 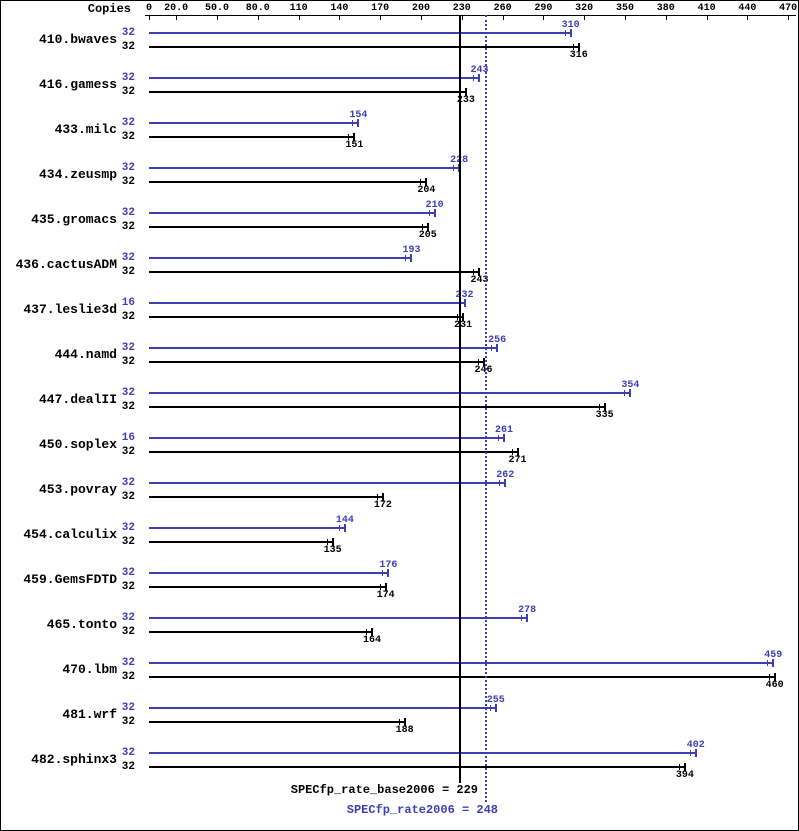 I want to click on axis-tick-label: 170, so click(x=380, y=8).